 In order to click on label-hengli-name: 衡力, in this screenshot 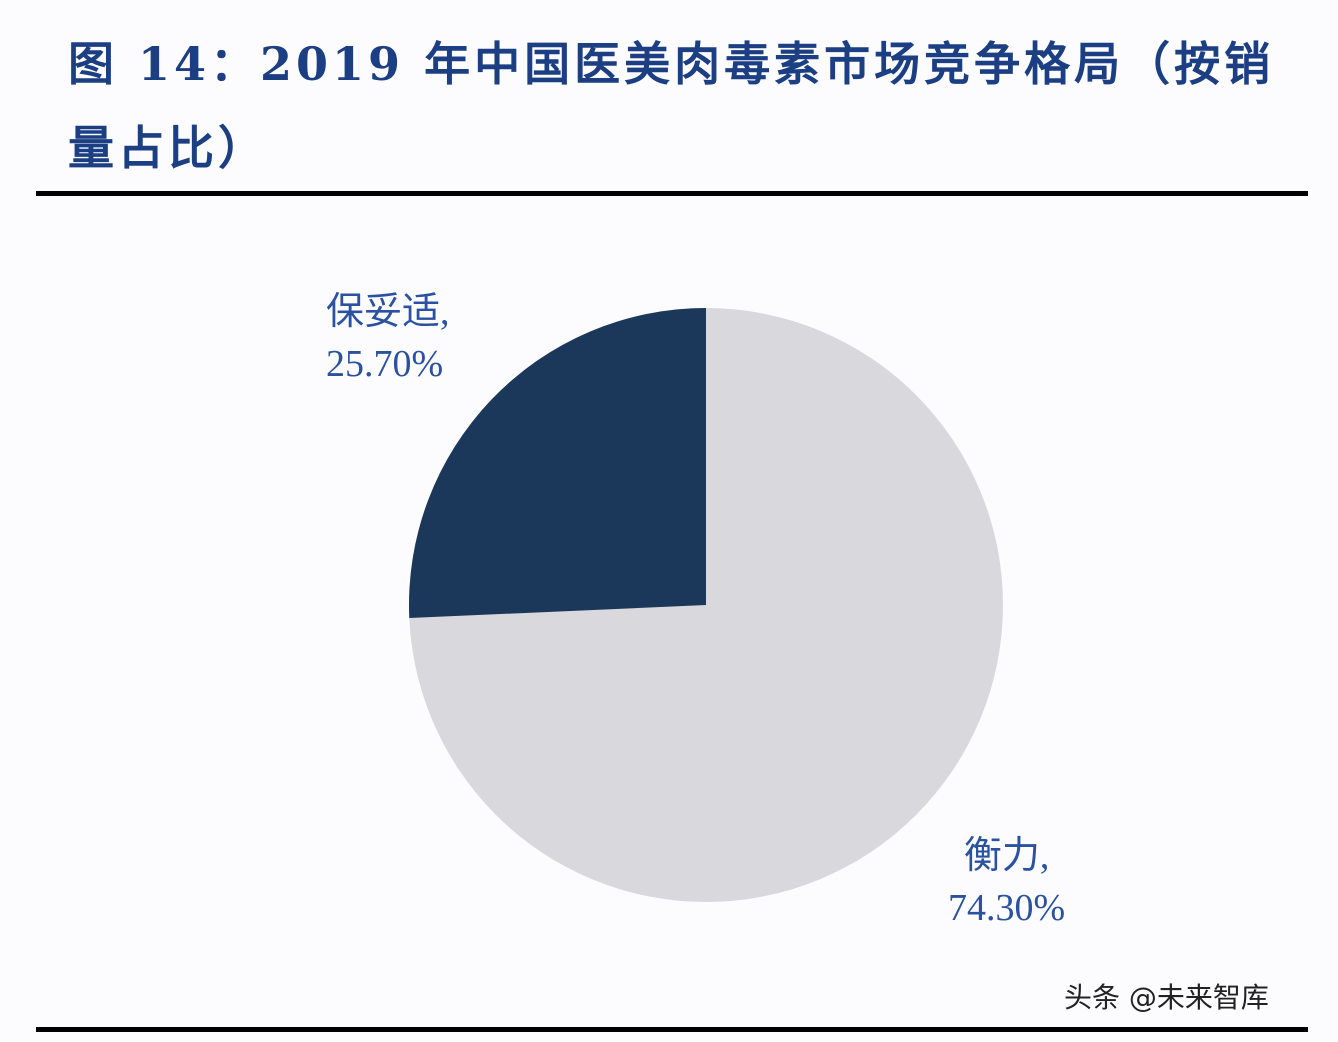, I will do `click(1006, 856)`.